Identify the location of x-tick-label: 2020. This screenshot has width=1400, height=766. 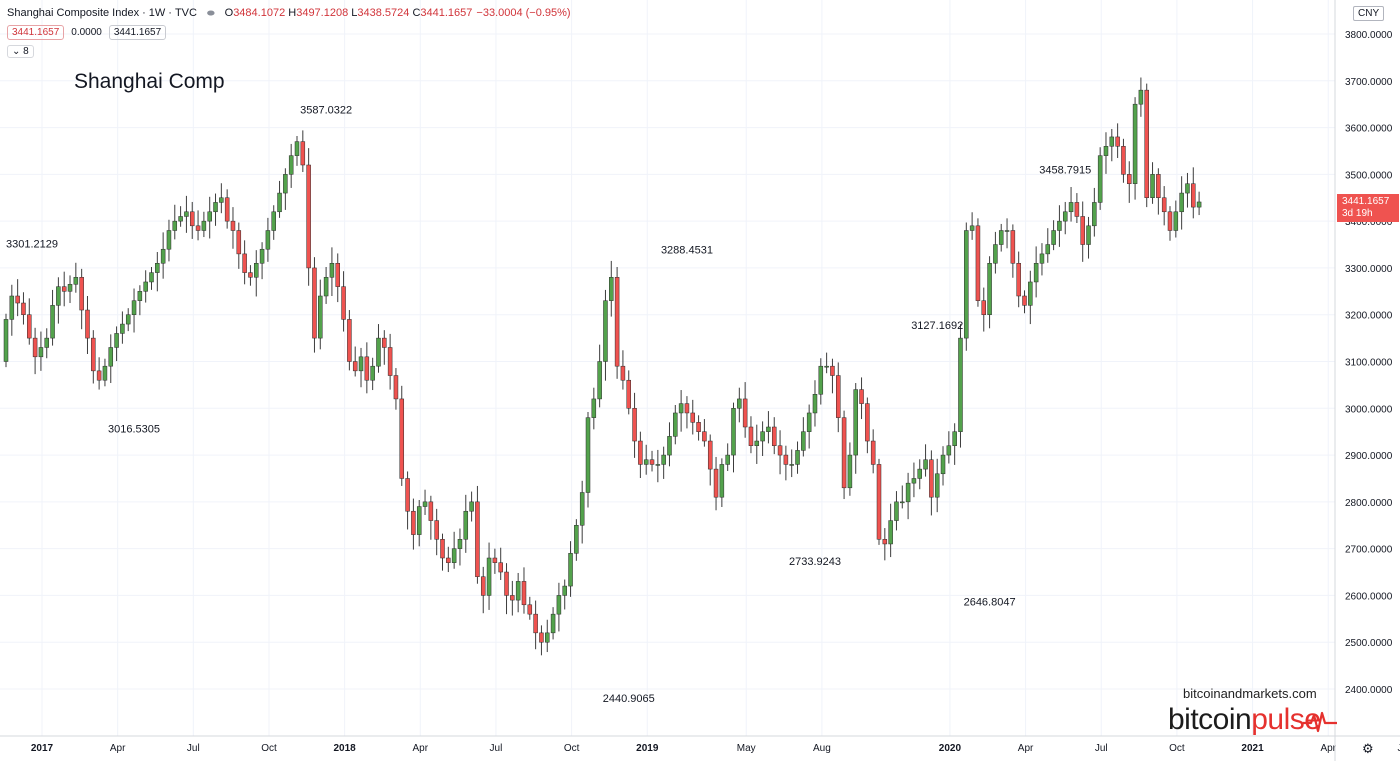
(950, 748).